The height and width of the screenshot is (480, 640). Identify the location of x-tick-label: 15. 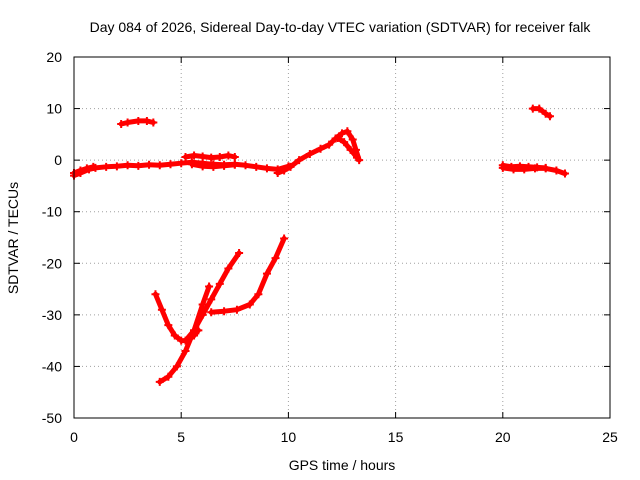
(396, 437).